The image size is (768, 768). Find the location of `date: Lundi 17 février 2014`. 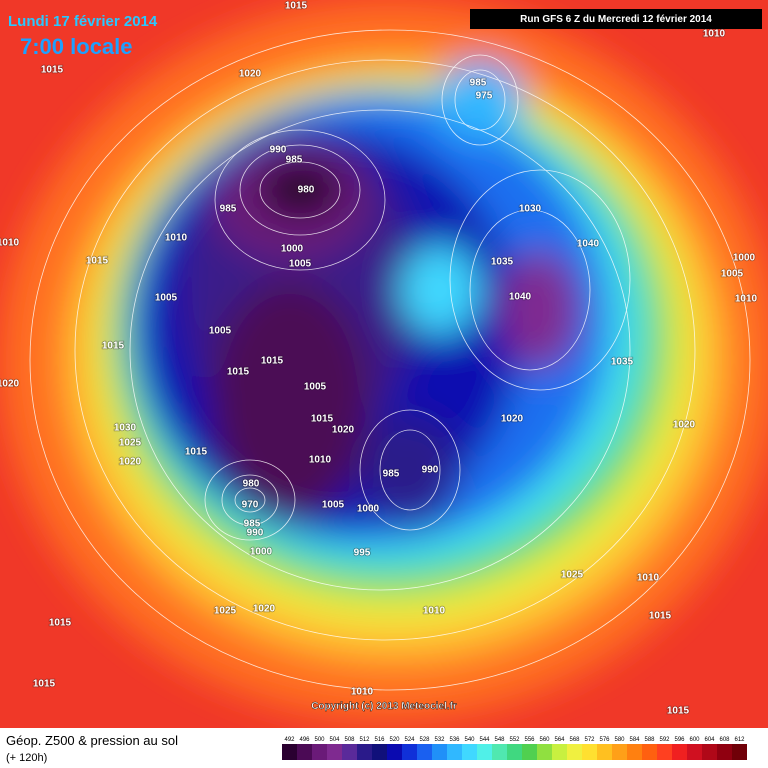

date: Lundi 17 février 2014 is located at coordinates (83, 21).